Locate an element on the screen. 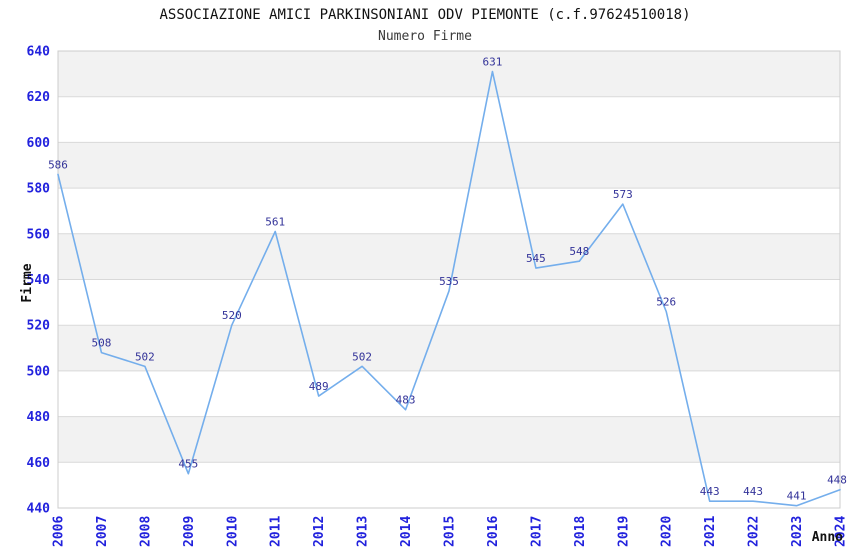 The width and height of the screenshot is (850, 550). x-tick-label: 2010 is located at coordinates (232, 531).